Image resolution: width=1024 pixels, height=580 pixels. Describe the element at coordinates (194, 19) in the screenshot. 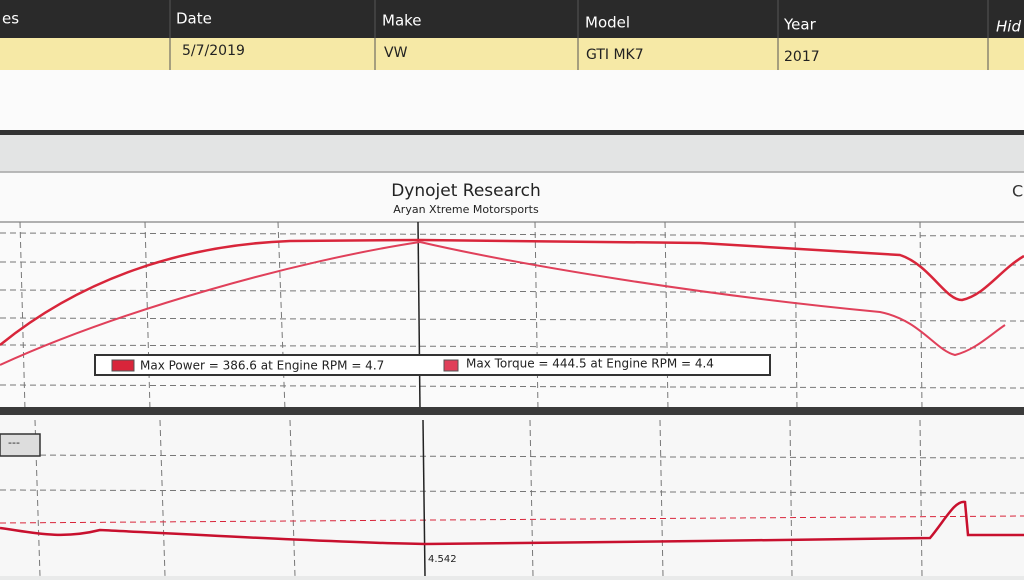

I see `column-header: Date` at that location.